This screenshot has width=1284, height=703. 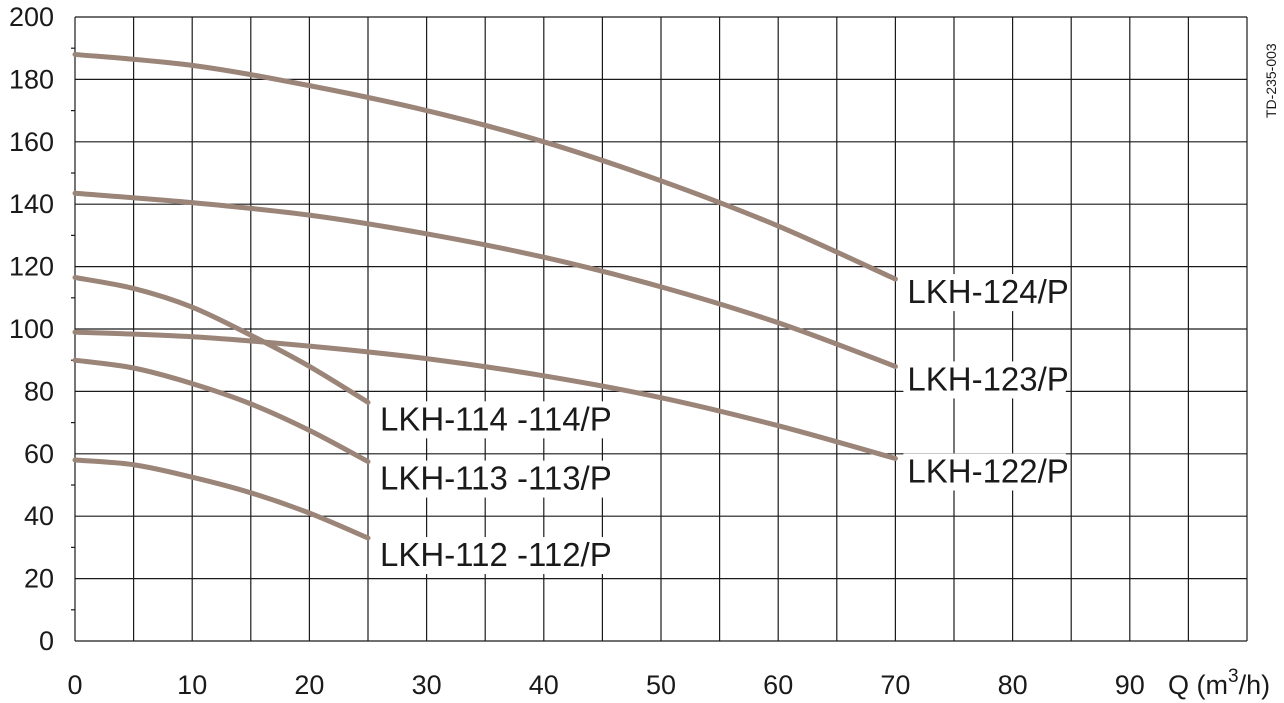 I want to click on series-label: LKH-113 -113/P, so click(x=496, y=478).